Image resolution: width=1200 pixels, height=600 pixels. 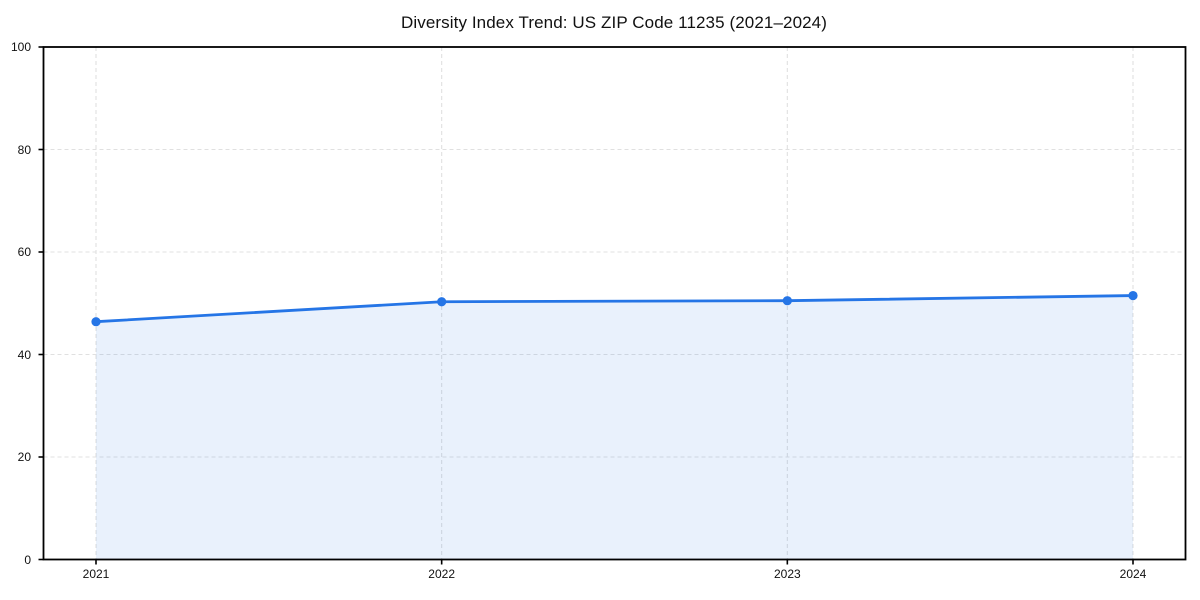 I want to click on x-tick-label-2024: 2024, so click(x=1133, y=574).